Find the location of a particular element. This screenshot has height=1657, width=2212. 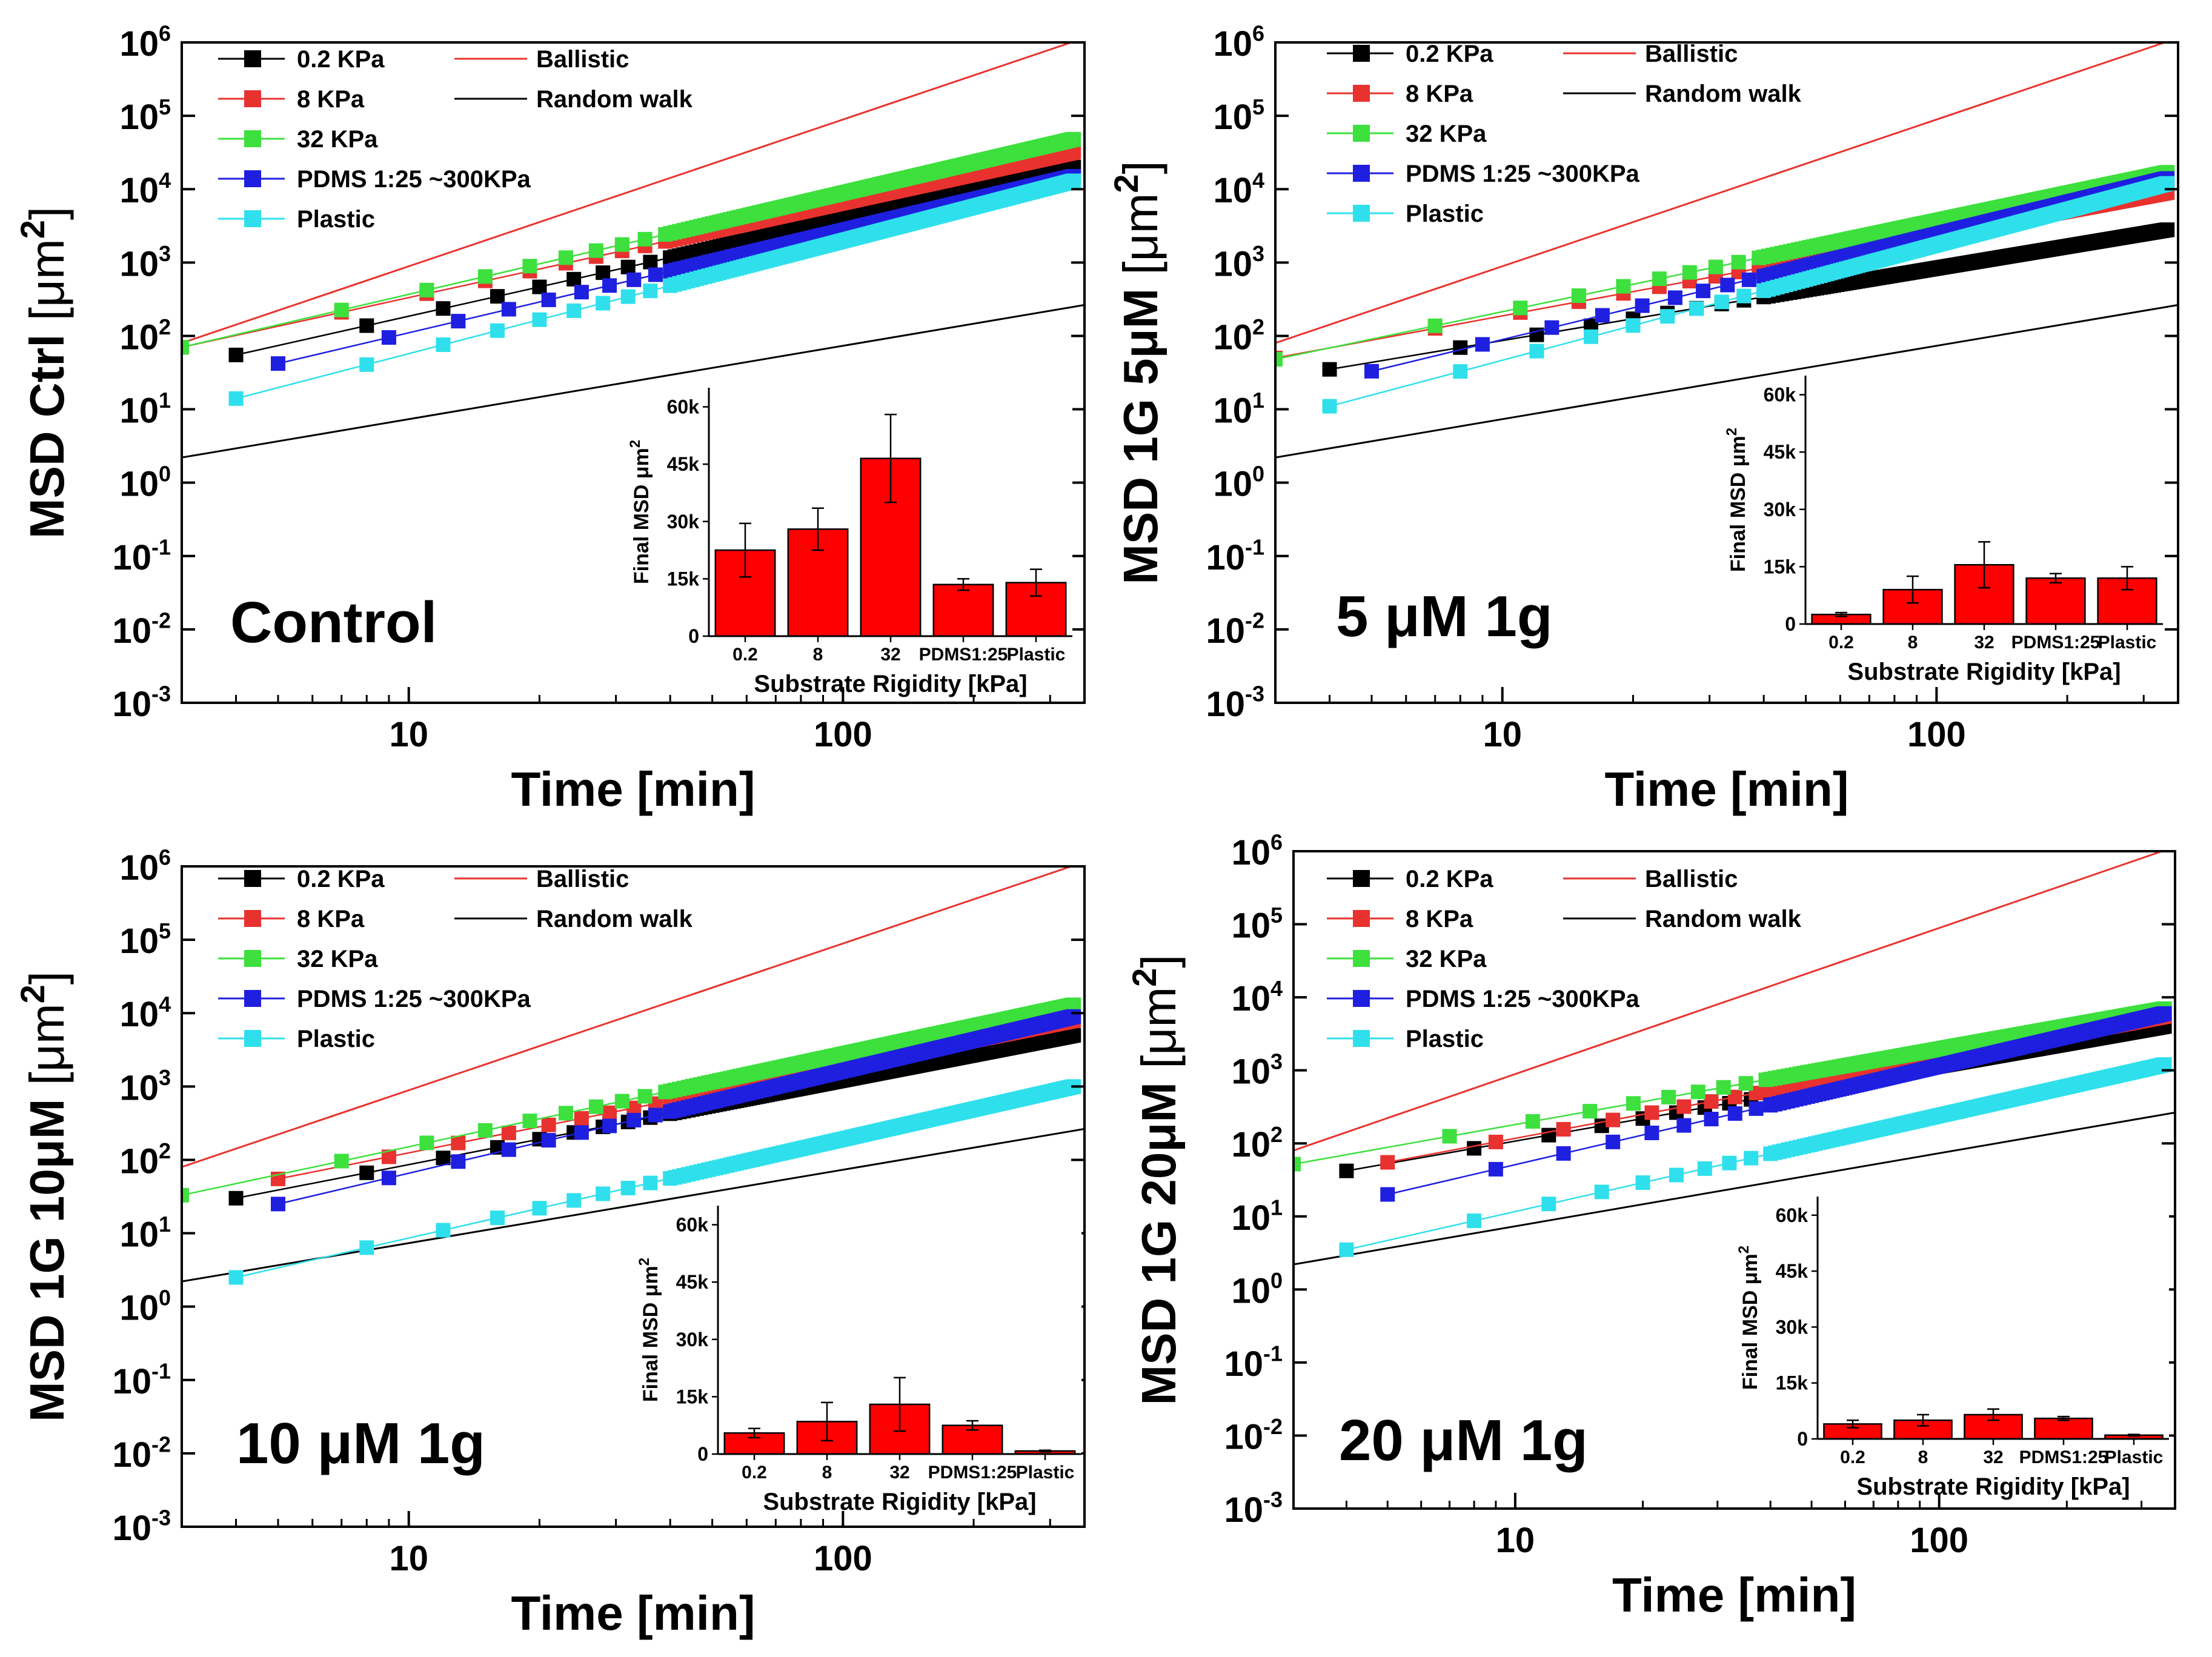

inset-y-tick-label: 15k is located at coordinates (1780, 566).